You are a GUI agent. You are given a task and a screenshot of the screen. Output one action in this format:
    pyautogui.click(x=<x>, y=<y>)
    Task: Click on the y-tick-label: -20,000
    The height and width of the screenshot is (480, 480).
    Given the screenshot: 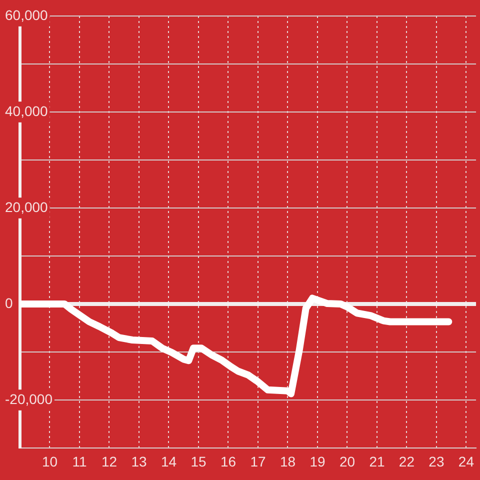 What is the action you would take?
    pyautogui.click(x=29, y=398)
    